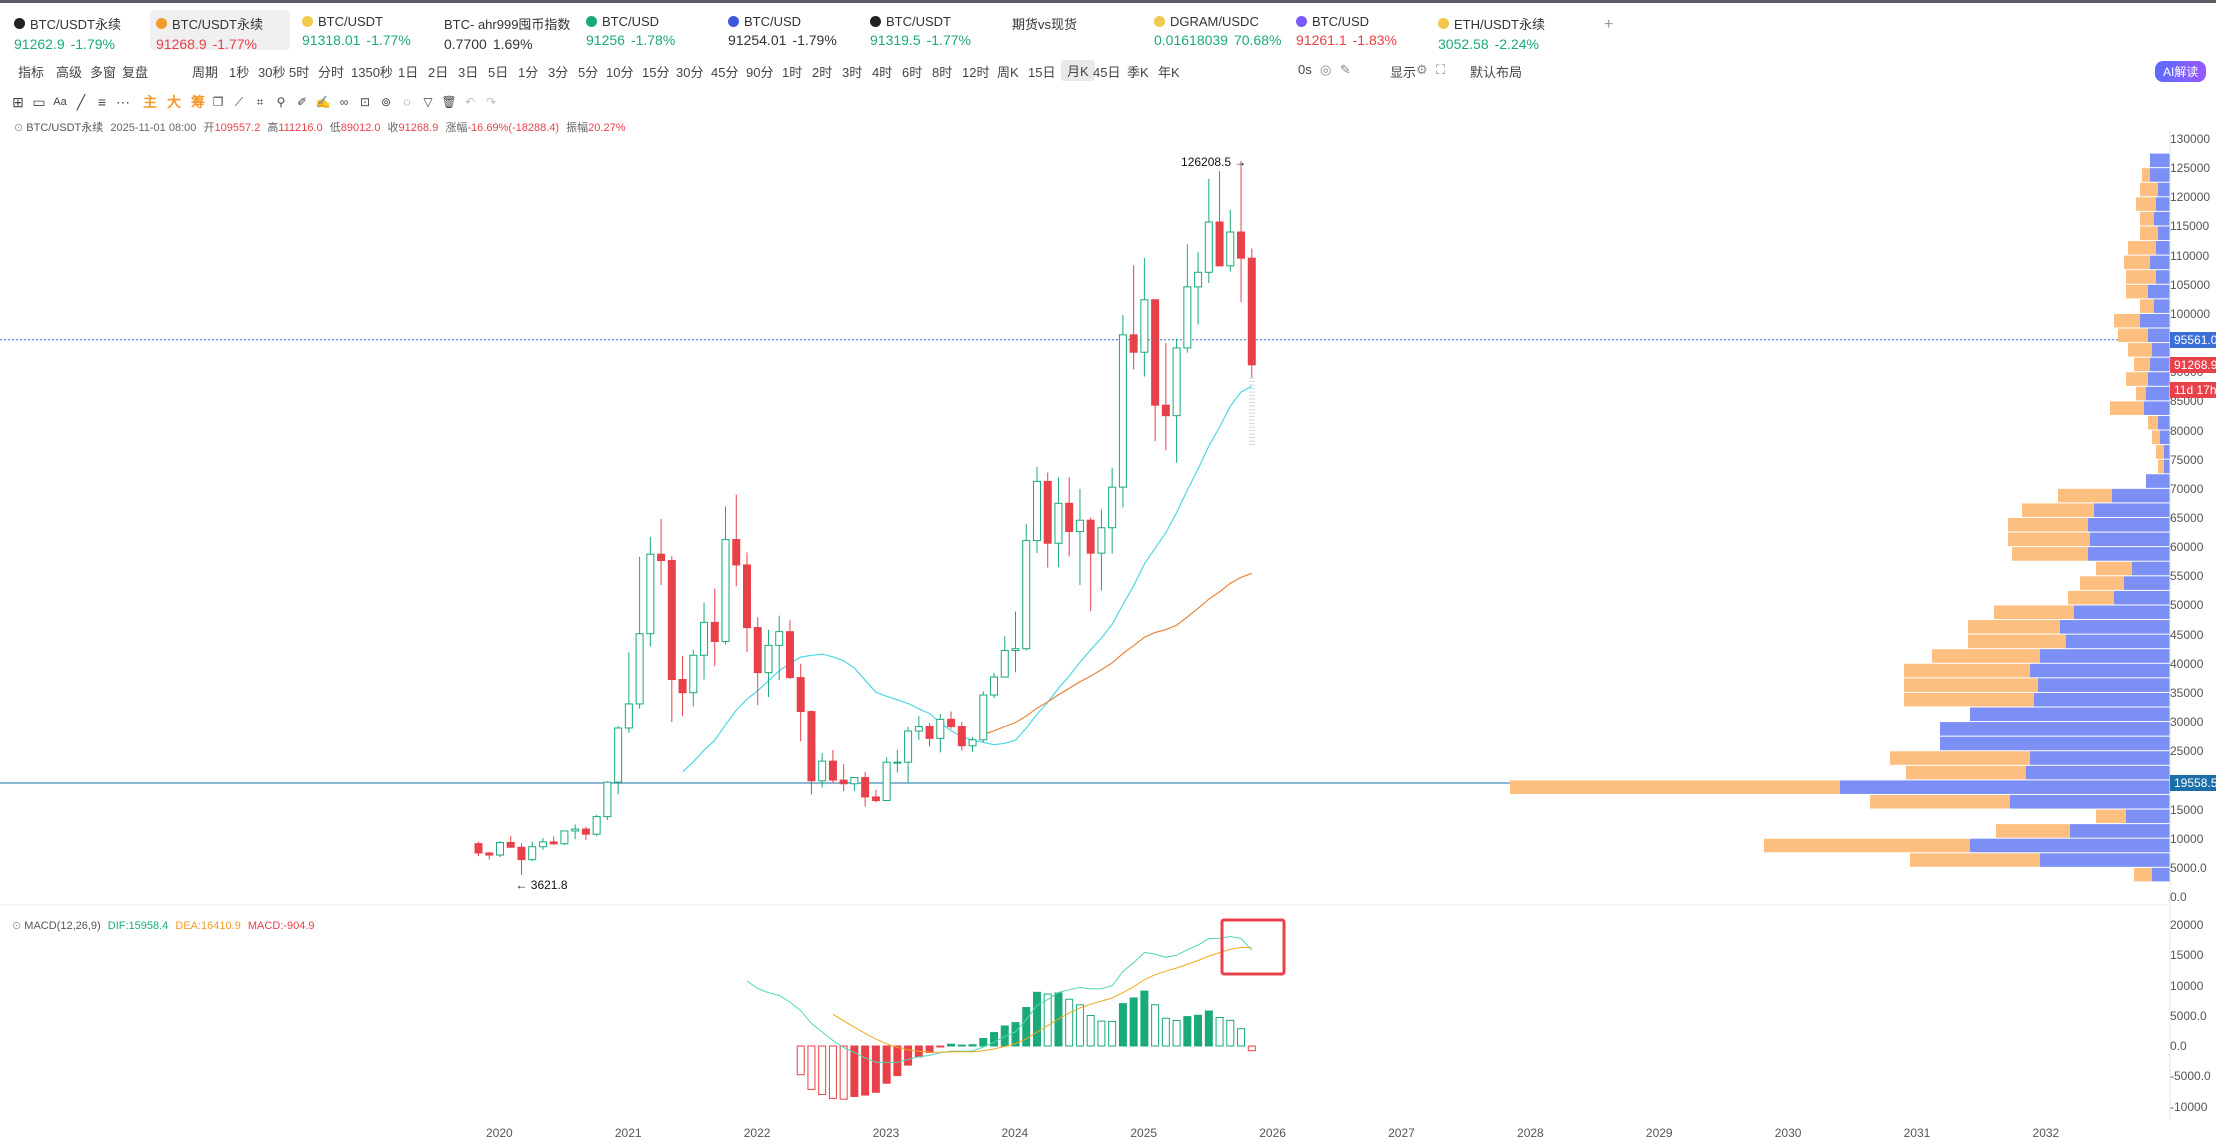 This screenshot has height=1143, width=2216. Describe the element at coordinates (1008, 72) in the screenshot. I see `period-24: 周K` at that location.